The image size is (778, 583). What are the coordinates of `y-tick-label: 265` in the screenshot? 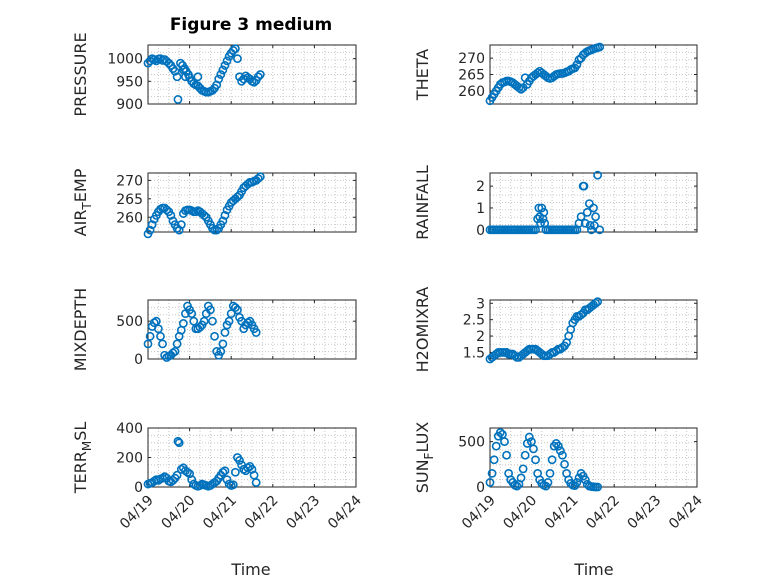 It's located at (471, 76).